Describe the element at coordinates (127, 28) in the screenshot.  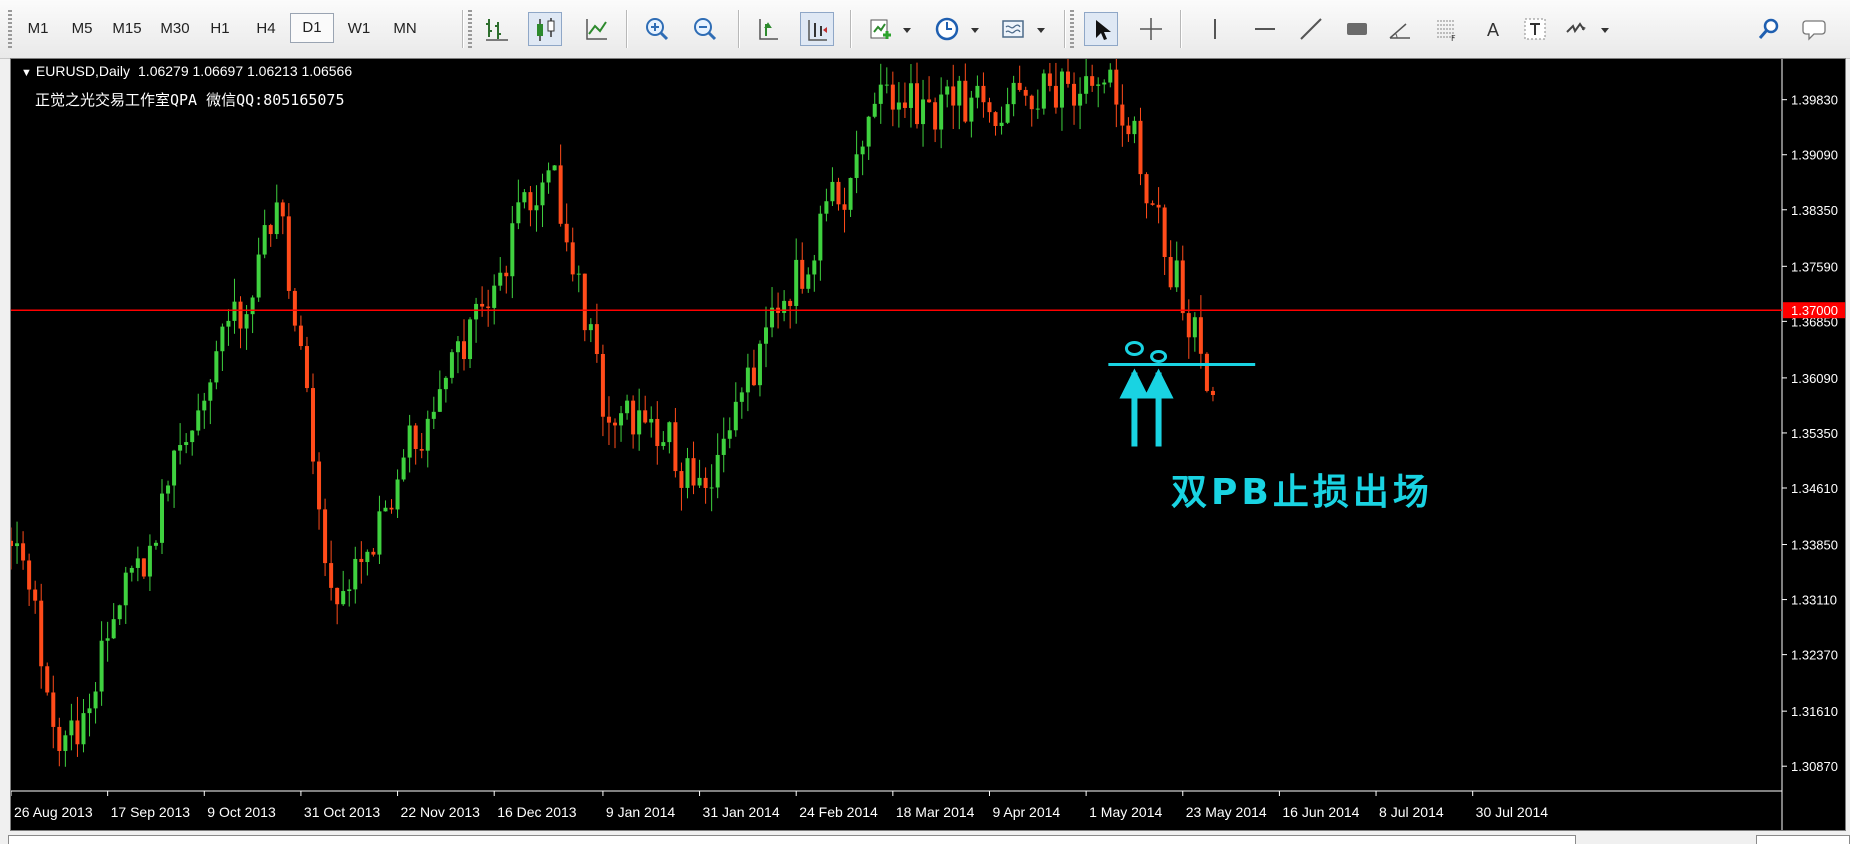
I see `timeframe-m15-button: M15` at that location.